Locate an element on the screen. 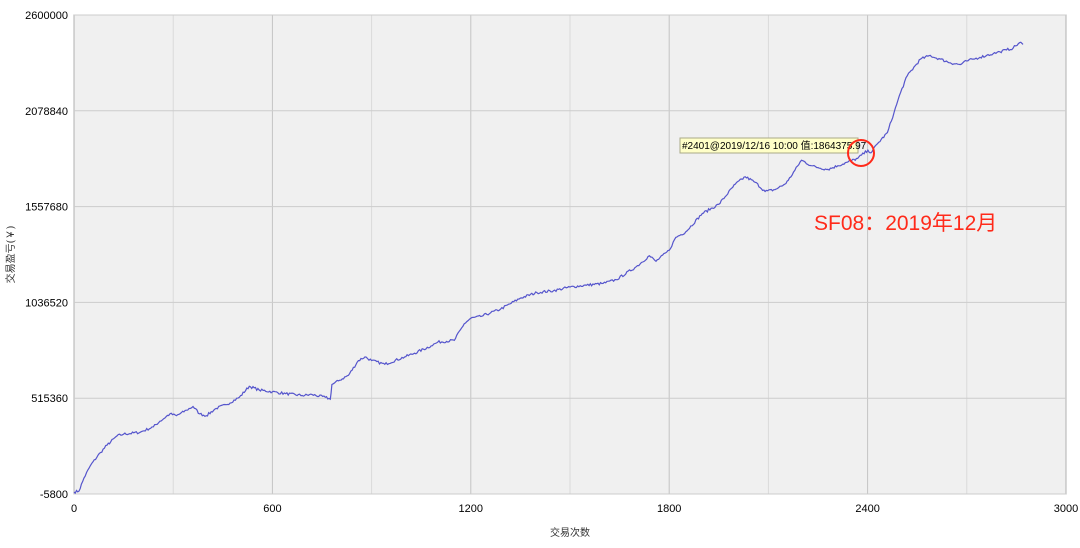  x-tick-label: 3000 is located at coordinates (1066, 509).